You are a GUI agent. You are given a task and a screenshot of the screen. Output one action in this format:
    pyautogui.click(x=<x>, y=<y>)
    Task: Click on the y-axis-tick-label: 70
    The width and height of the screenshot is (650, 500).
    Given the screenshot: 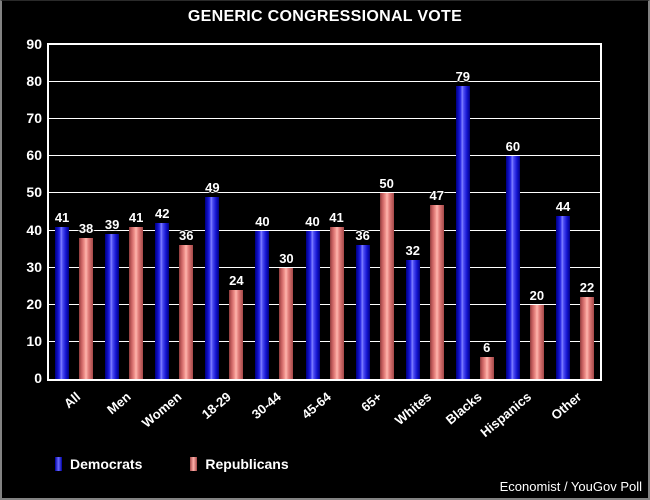 What is the action you would take?
    pyautogui.click(x=34, y=118)
    